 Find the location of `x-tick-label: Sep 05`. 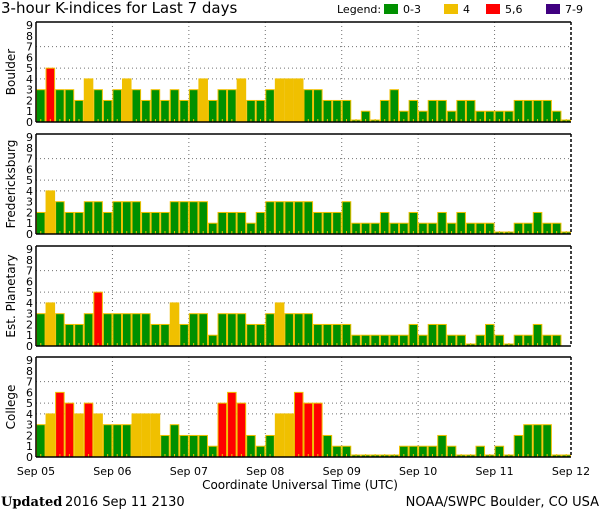

x-tick-label: Sep 05 is located at coordinates (36, 471).